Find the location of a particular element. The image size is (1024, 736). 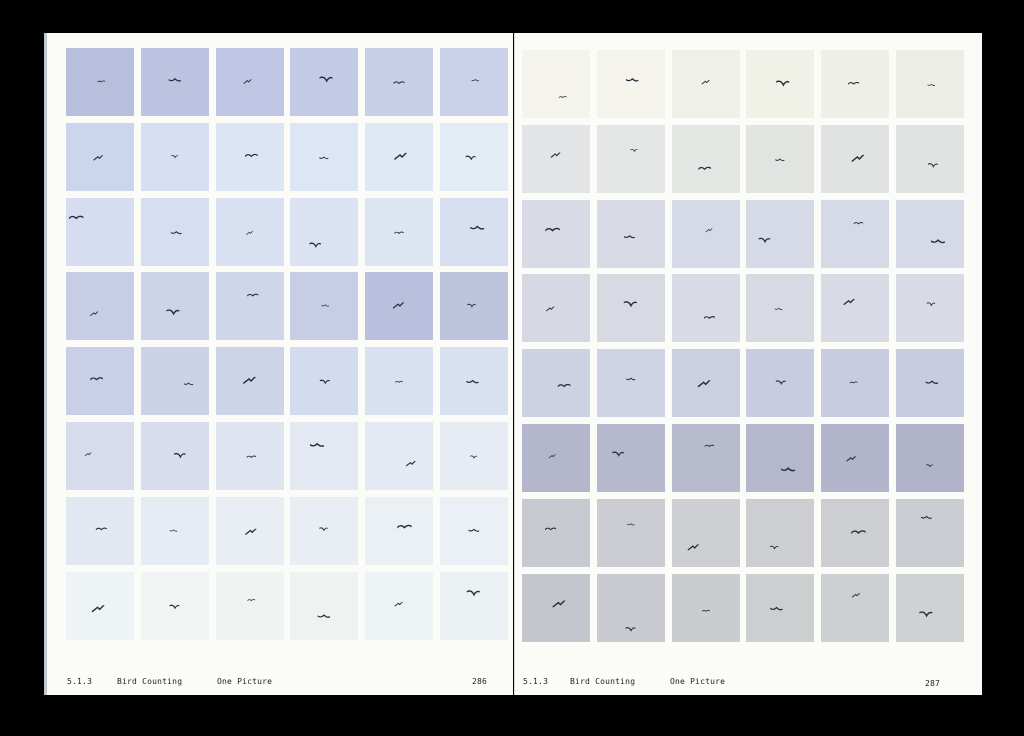

section-title: Bird Counting is located at coordinates (150, 681).